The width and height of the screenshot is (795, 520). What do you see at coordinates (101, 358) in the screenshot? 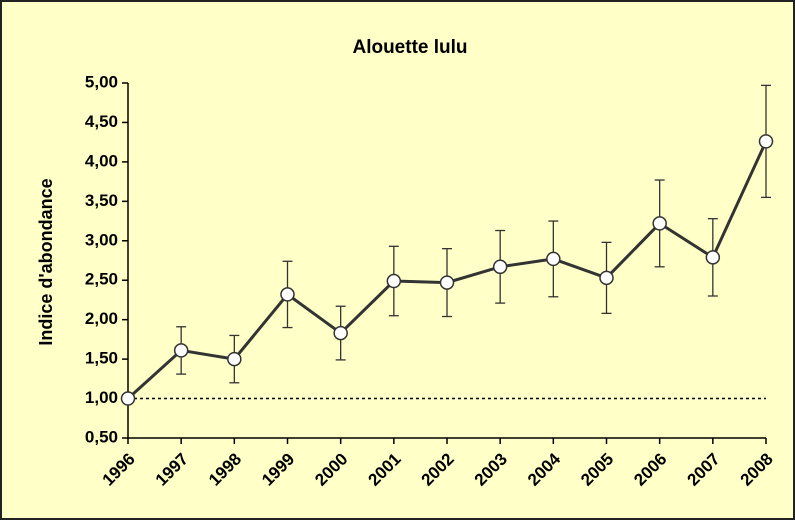
I see `y-tick-label: 1,50` at bounding box center [101, 358].